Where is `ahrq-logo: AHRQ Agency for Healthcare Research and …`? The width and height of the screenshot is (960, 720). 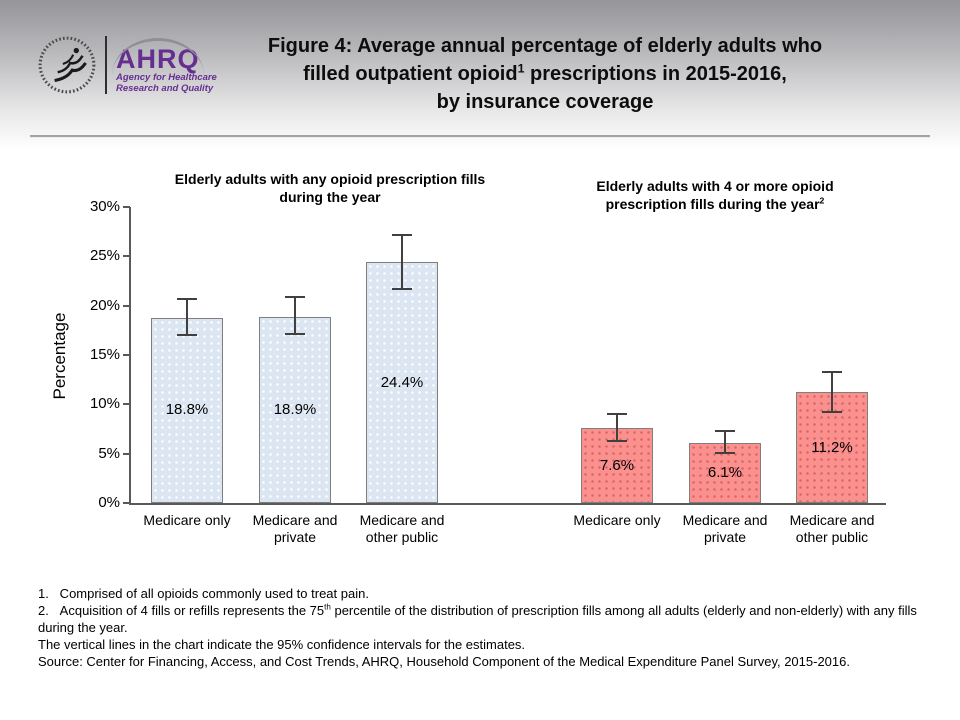 ahrq-logo: AHRQ Agency for Healthcare Research and … is located at coordinates (126, 65).